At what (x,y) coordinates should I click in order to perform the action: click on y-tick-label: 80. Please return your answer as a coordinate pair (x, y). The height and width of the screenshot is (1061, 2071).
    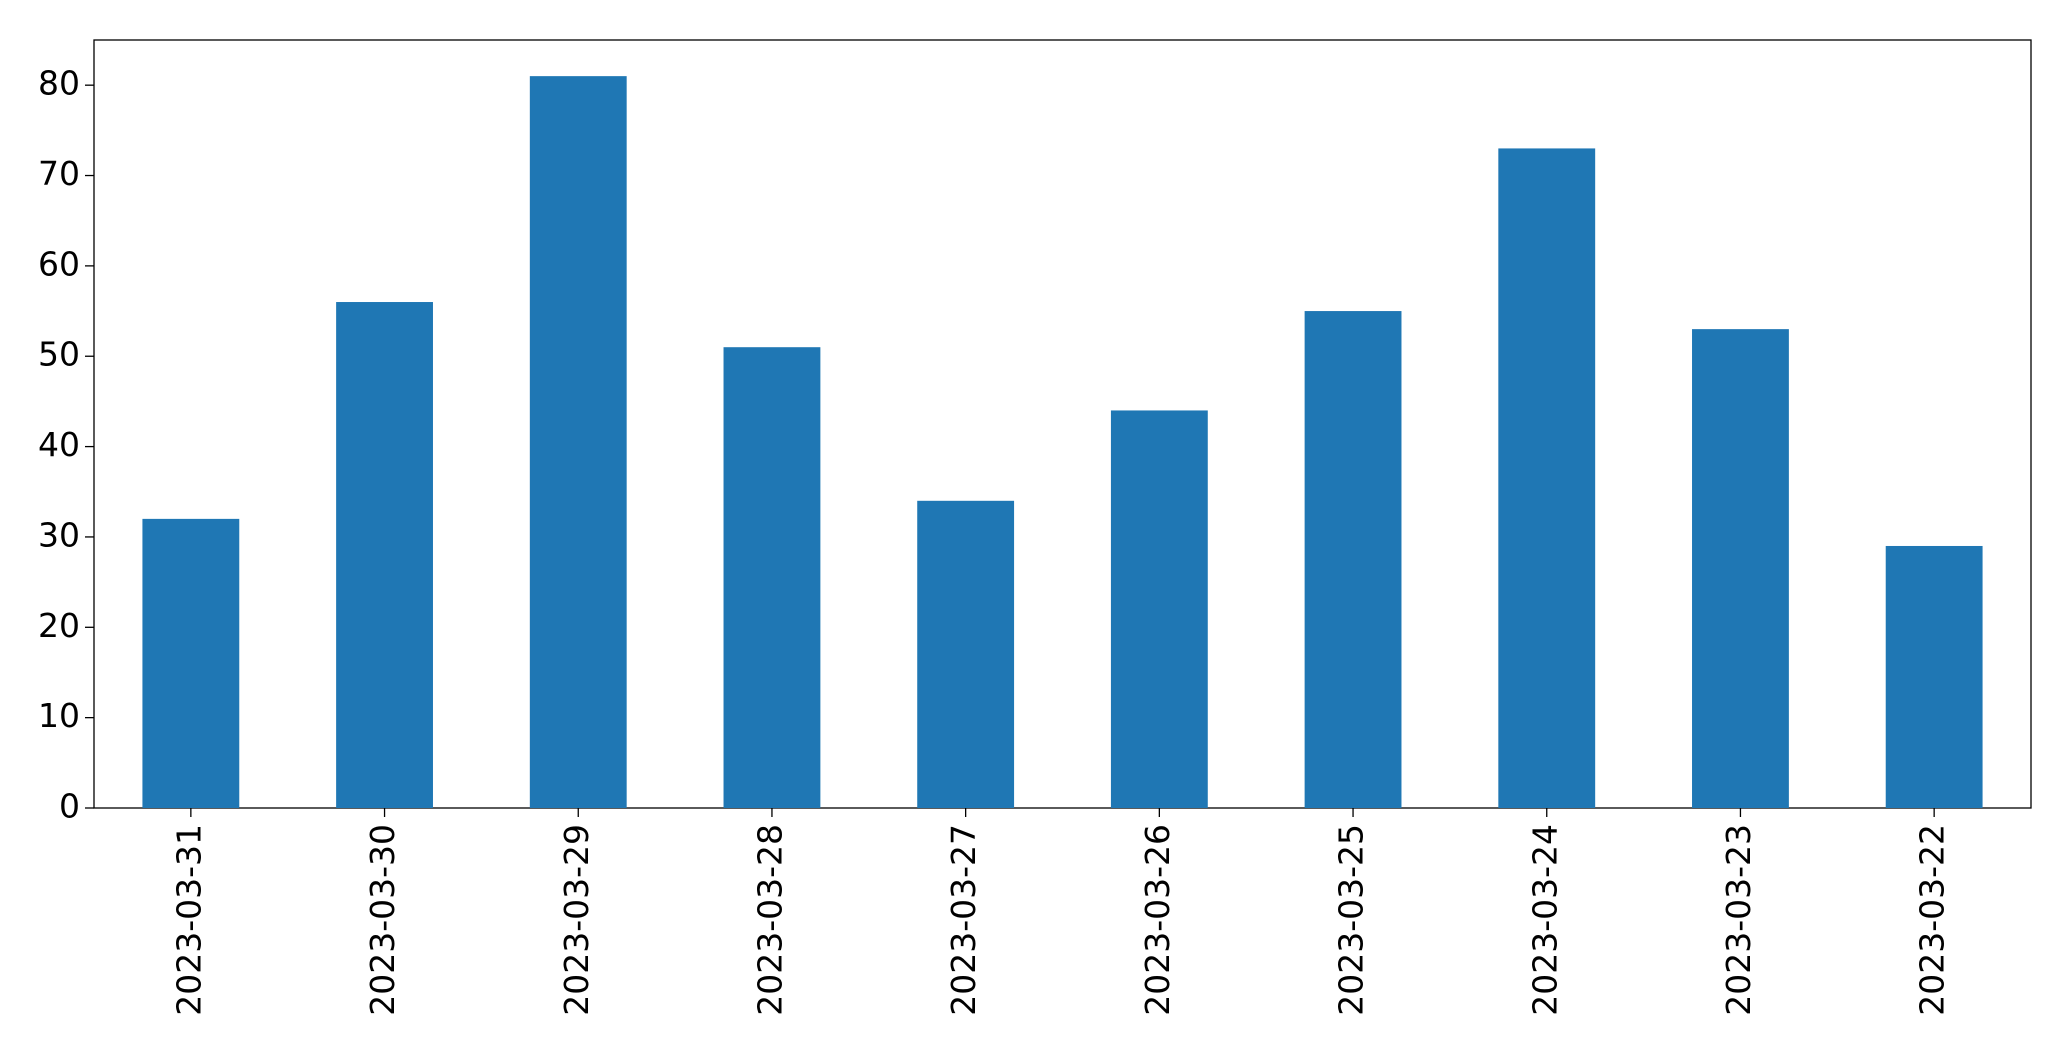
    Looking at the image, I should click on (59, 83).